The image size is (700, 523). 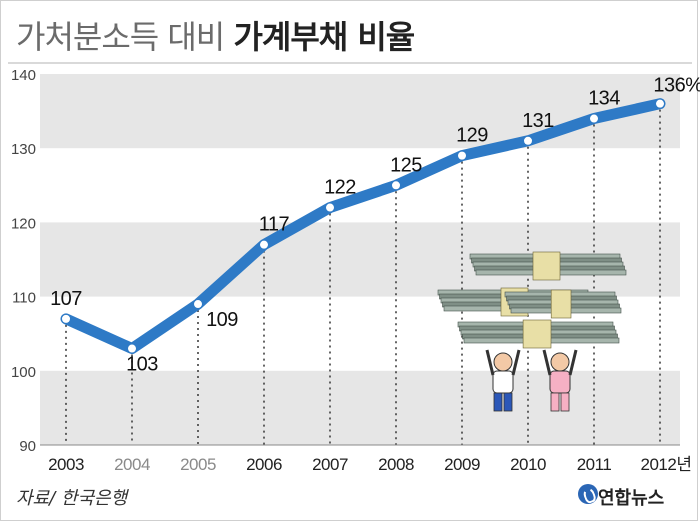 I want to click on x-tick-label: 2011, so click(x=594, y=464).